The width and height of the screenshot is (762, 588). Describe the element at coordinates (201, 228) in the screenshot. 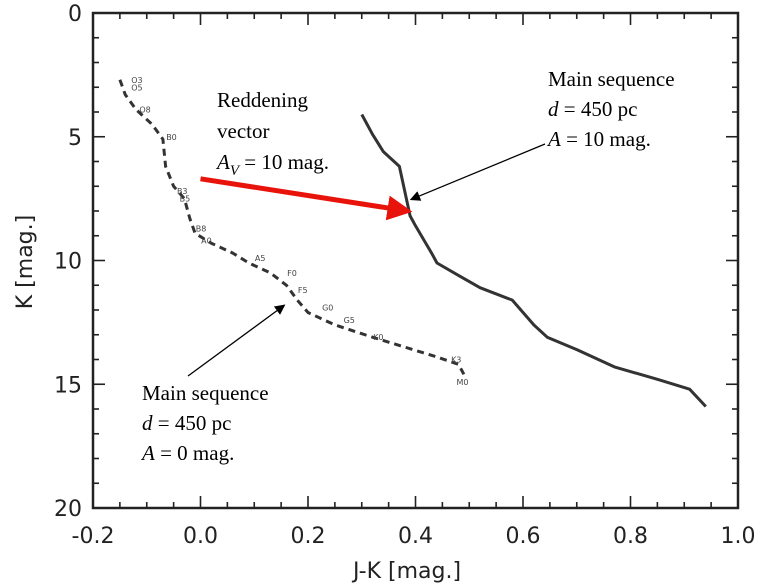

I see `spectral-type-label: B8` at that location.